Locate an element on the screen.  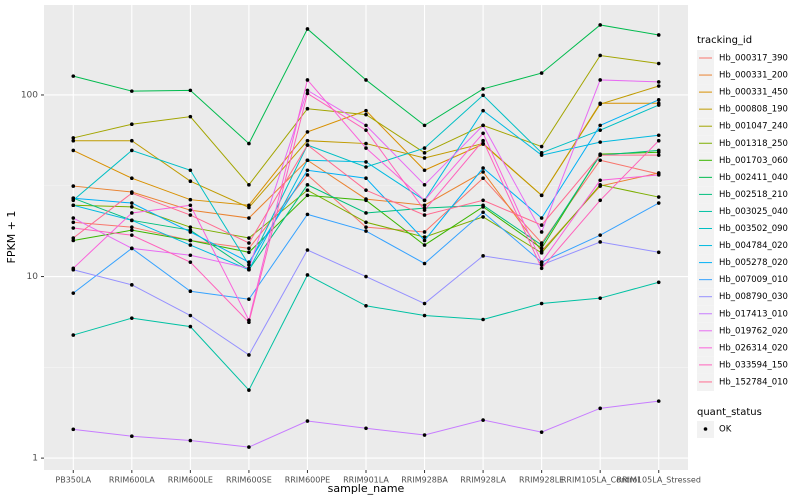
legend-title: tracking_id is located at coordinates (724, 40).